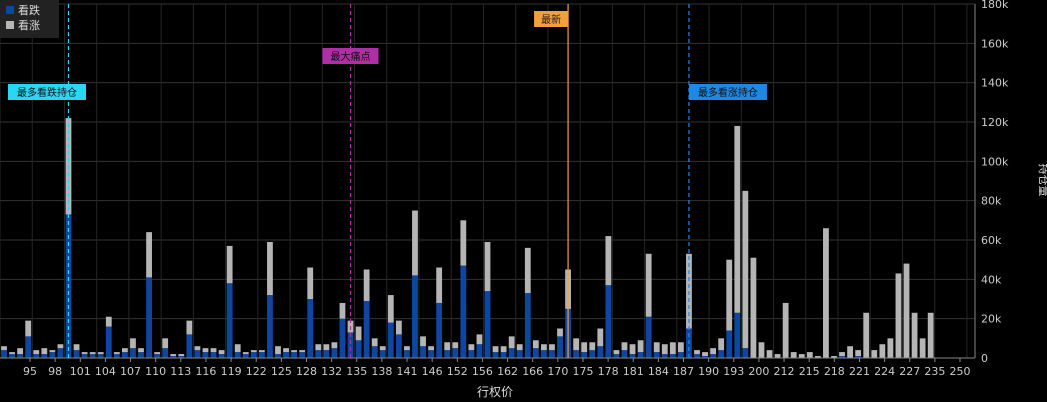 This screenshot has height=402, width=1047. Describe the element at coordinates (708, 371) in the screenshot. I see `x-tick-label: 190` at that location.